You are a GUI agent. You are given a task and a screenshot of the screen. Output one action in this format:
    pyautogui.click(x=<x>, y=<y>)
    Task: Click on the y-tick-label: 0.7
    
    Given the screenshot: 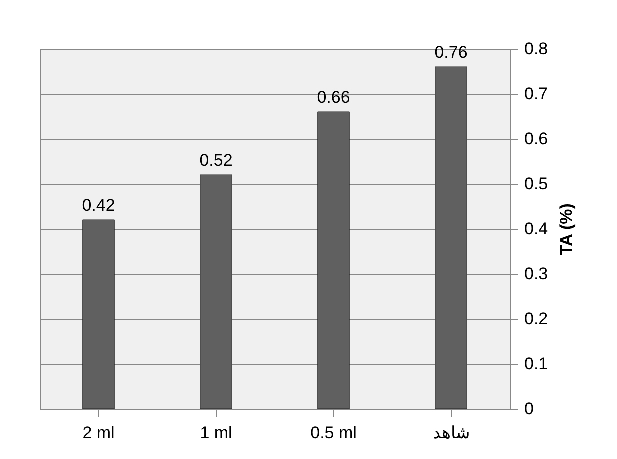 What is the action you would take?
    pyautogui.click(x=536, y=94)
    